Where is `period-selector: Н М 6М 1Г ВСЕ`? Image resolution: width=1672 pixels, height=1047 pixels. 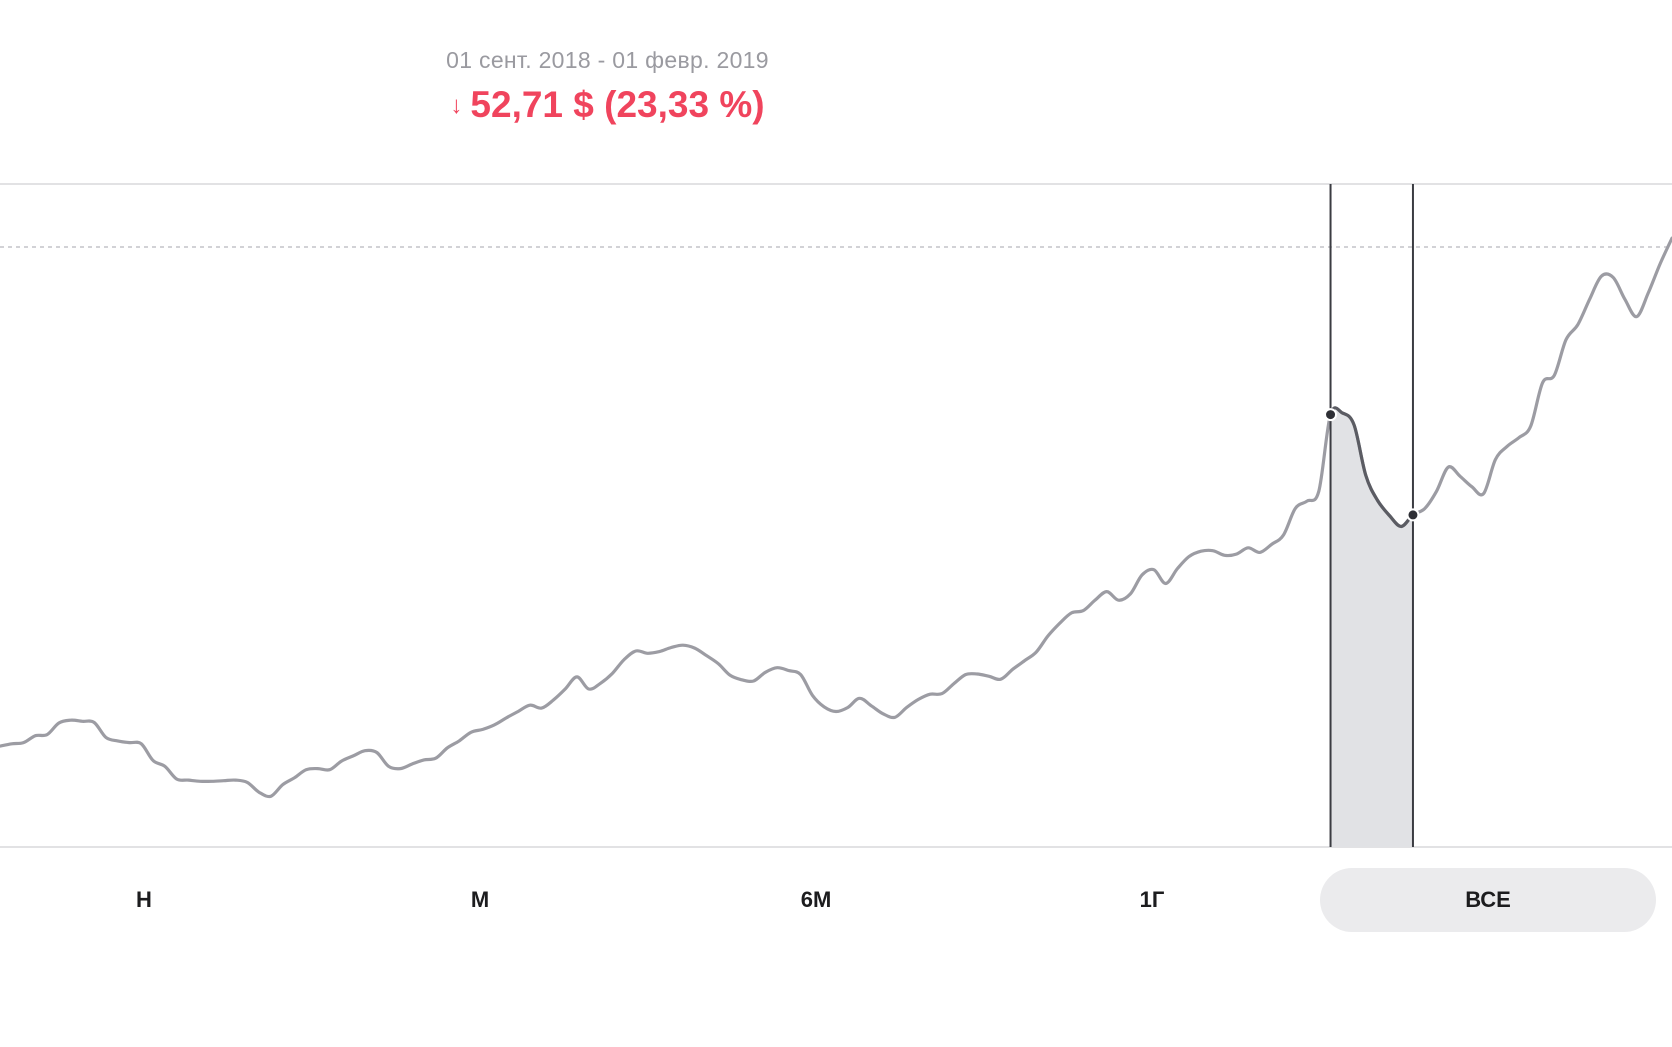
period-selector: Н М 6М 1Г ВСЕ is located at coordinates (836, 900).